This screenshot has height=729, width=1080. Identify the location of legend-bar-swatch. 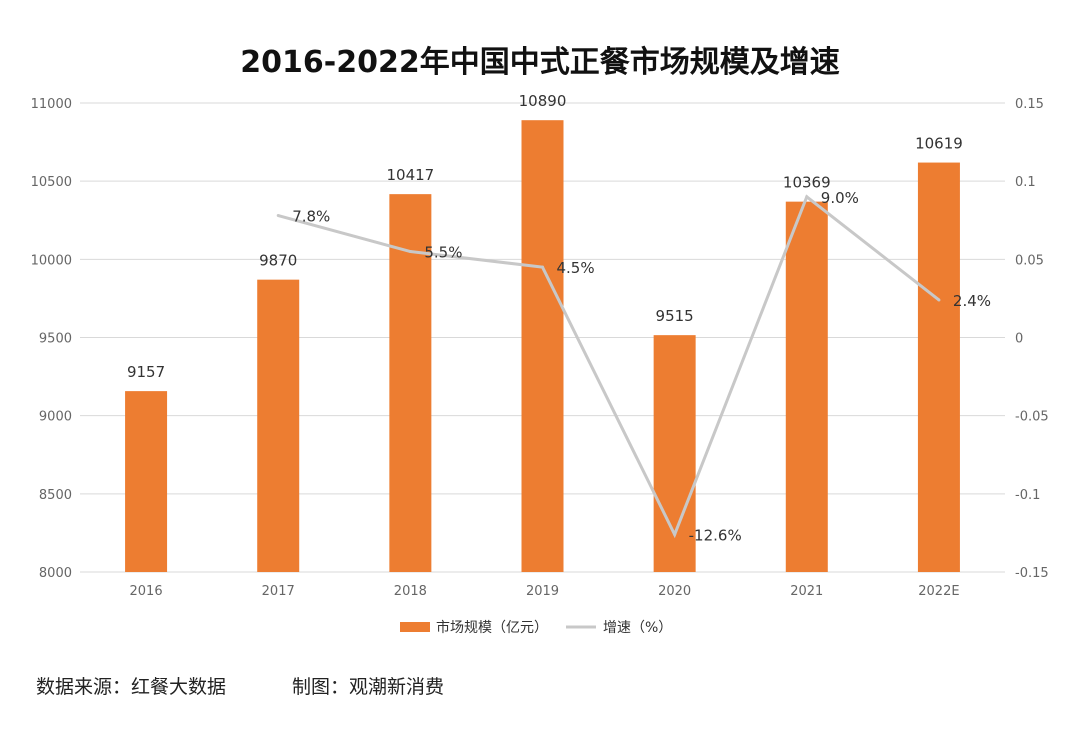
(415, 627).